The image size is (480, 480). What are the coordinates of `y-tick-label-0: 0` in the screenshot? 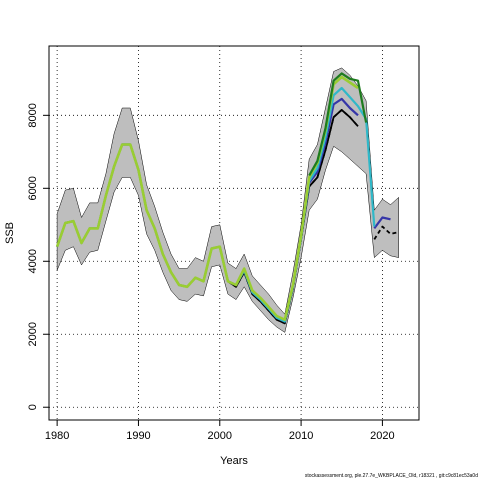 It's located at (33, 407).